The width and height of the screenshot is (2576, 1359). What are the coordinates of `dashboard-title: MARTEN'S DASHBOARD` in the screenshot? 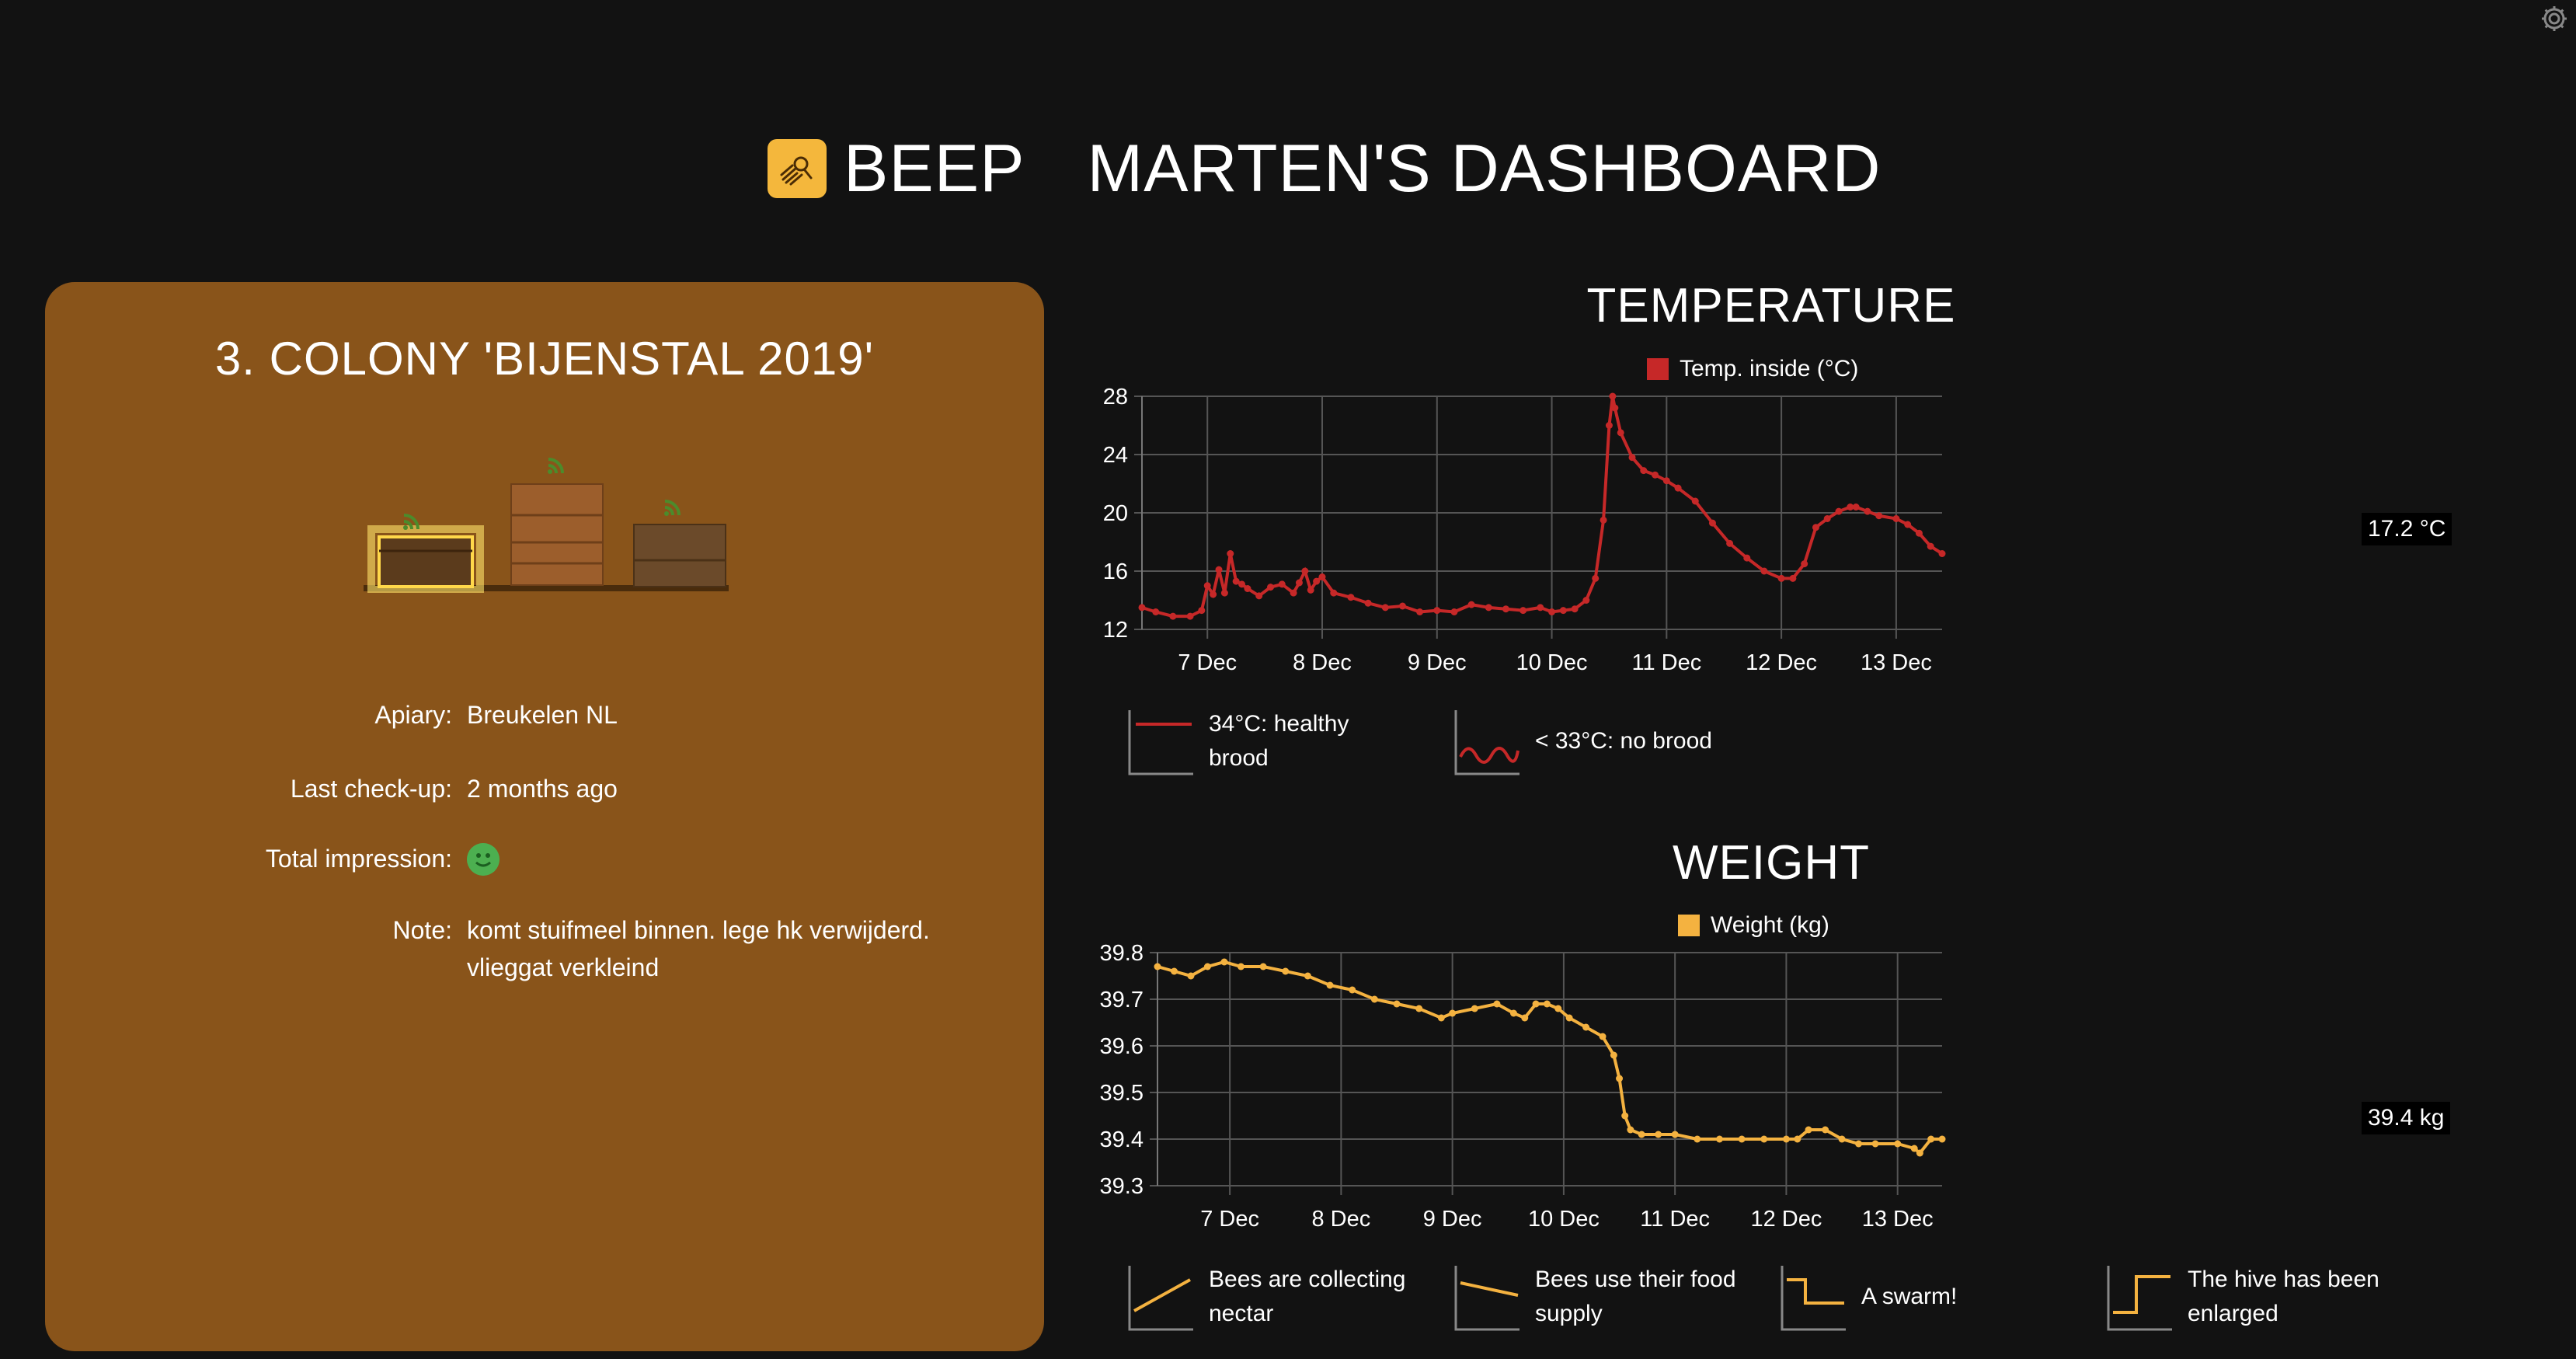 It's located at (1484, 168).